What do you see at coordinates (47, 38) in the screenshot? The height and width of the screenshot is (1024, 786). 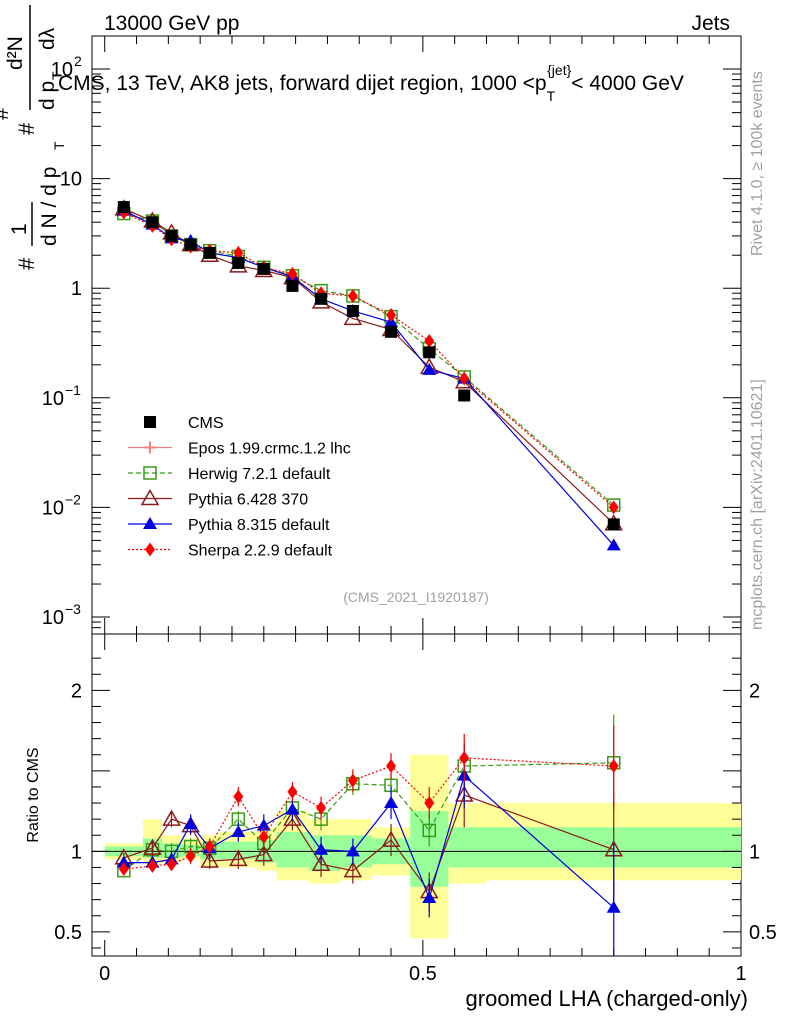 I see `svg-text: dλ` at bounding box center [47, 38].